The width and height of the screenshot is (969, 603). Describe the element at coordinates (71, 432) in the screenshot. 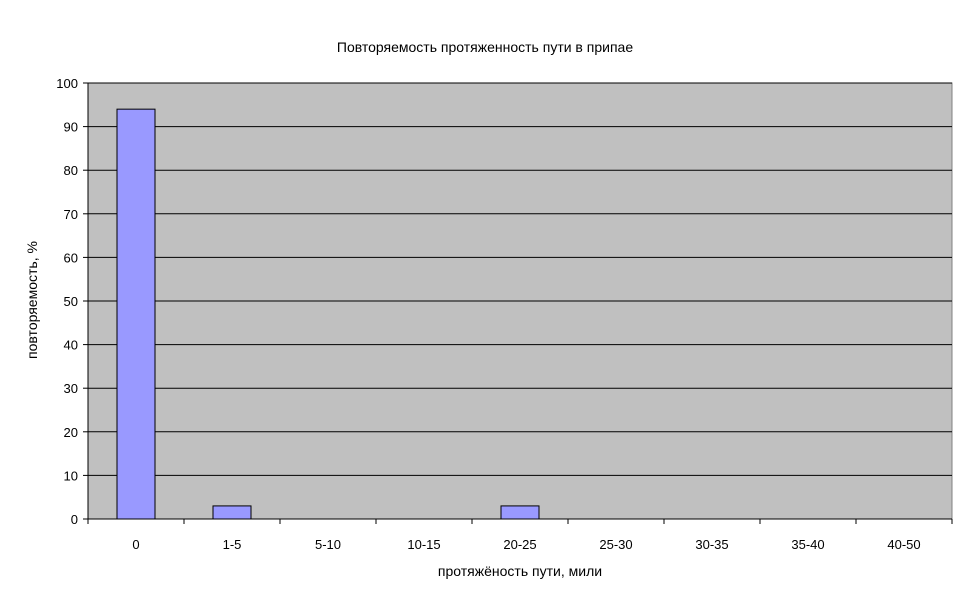

I see `y-tick-label: 20` at that location.